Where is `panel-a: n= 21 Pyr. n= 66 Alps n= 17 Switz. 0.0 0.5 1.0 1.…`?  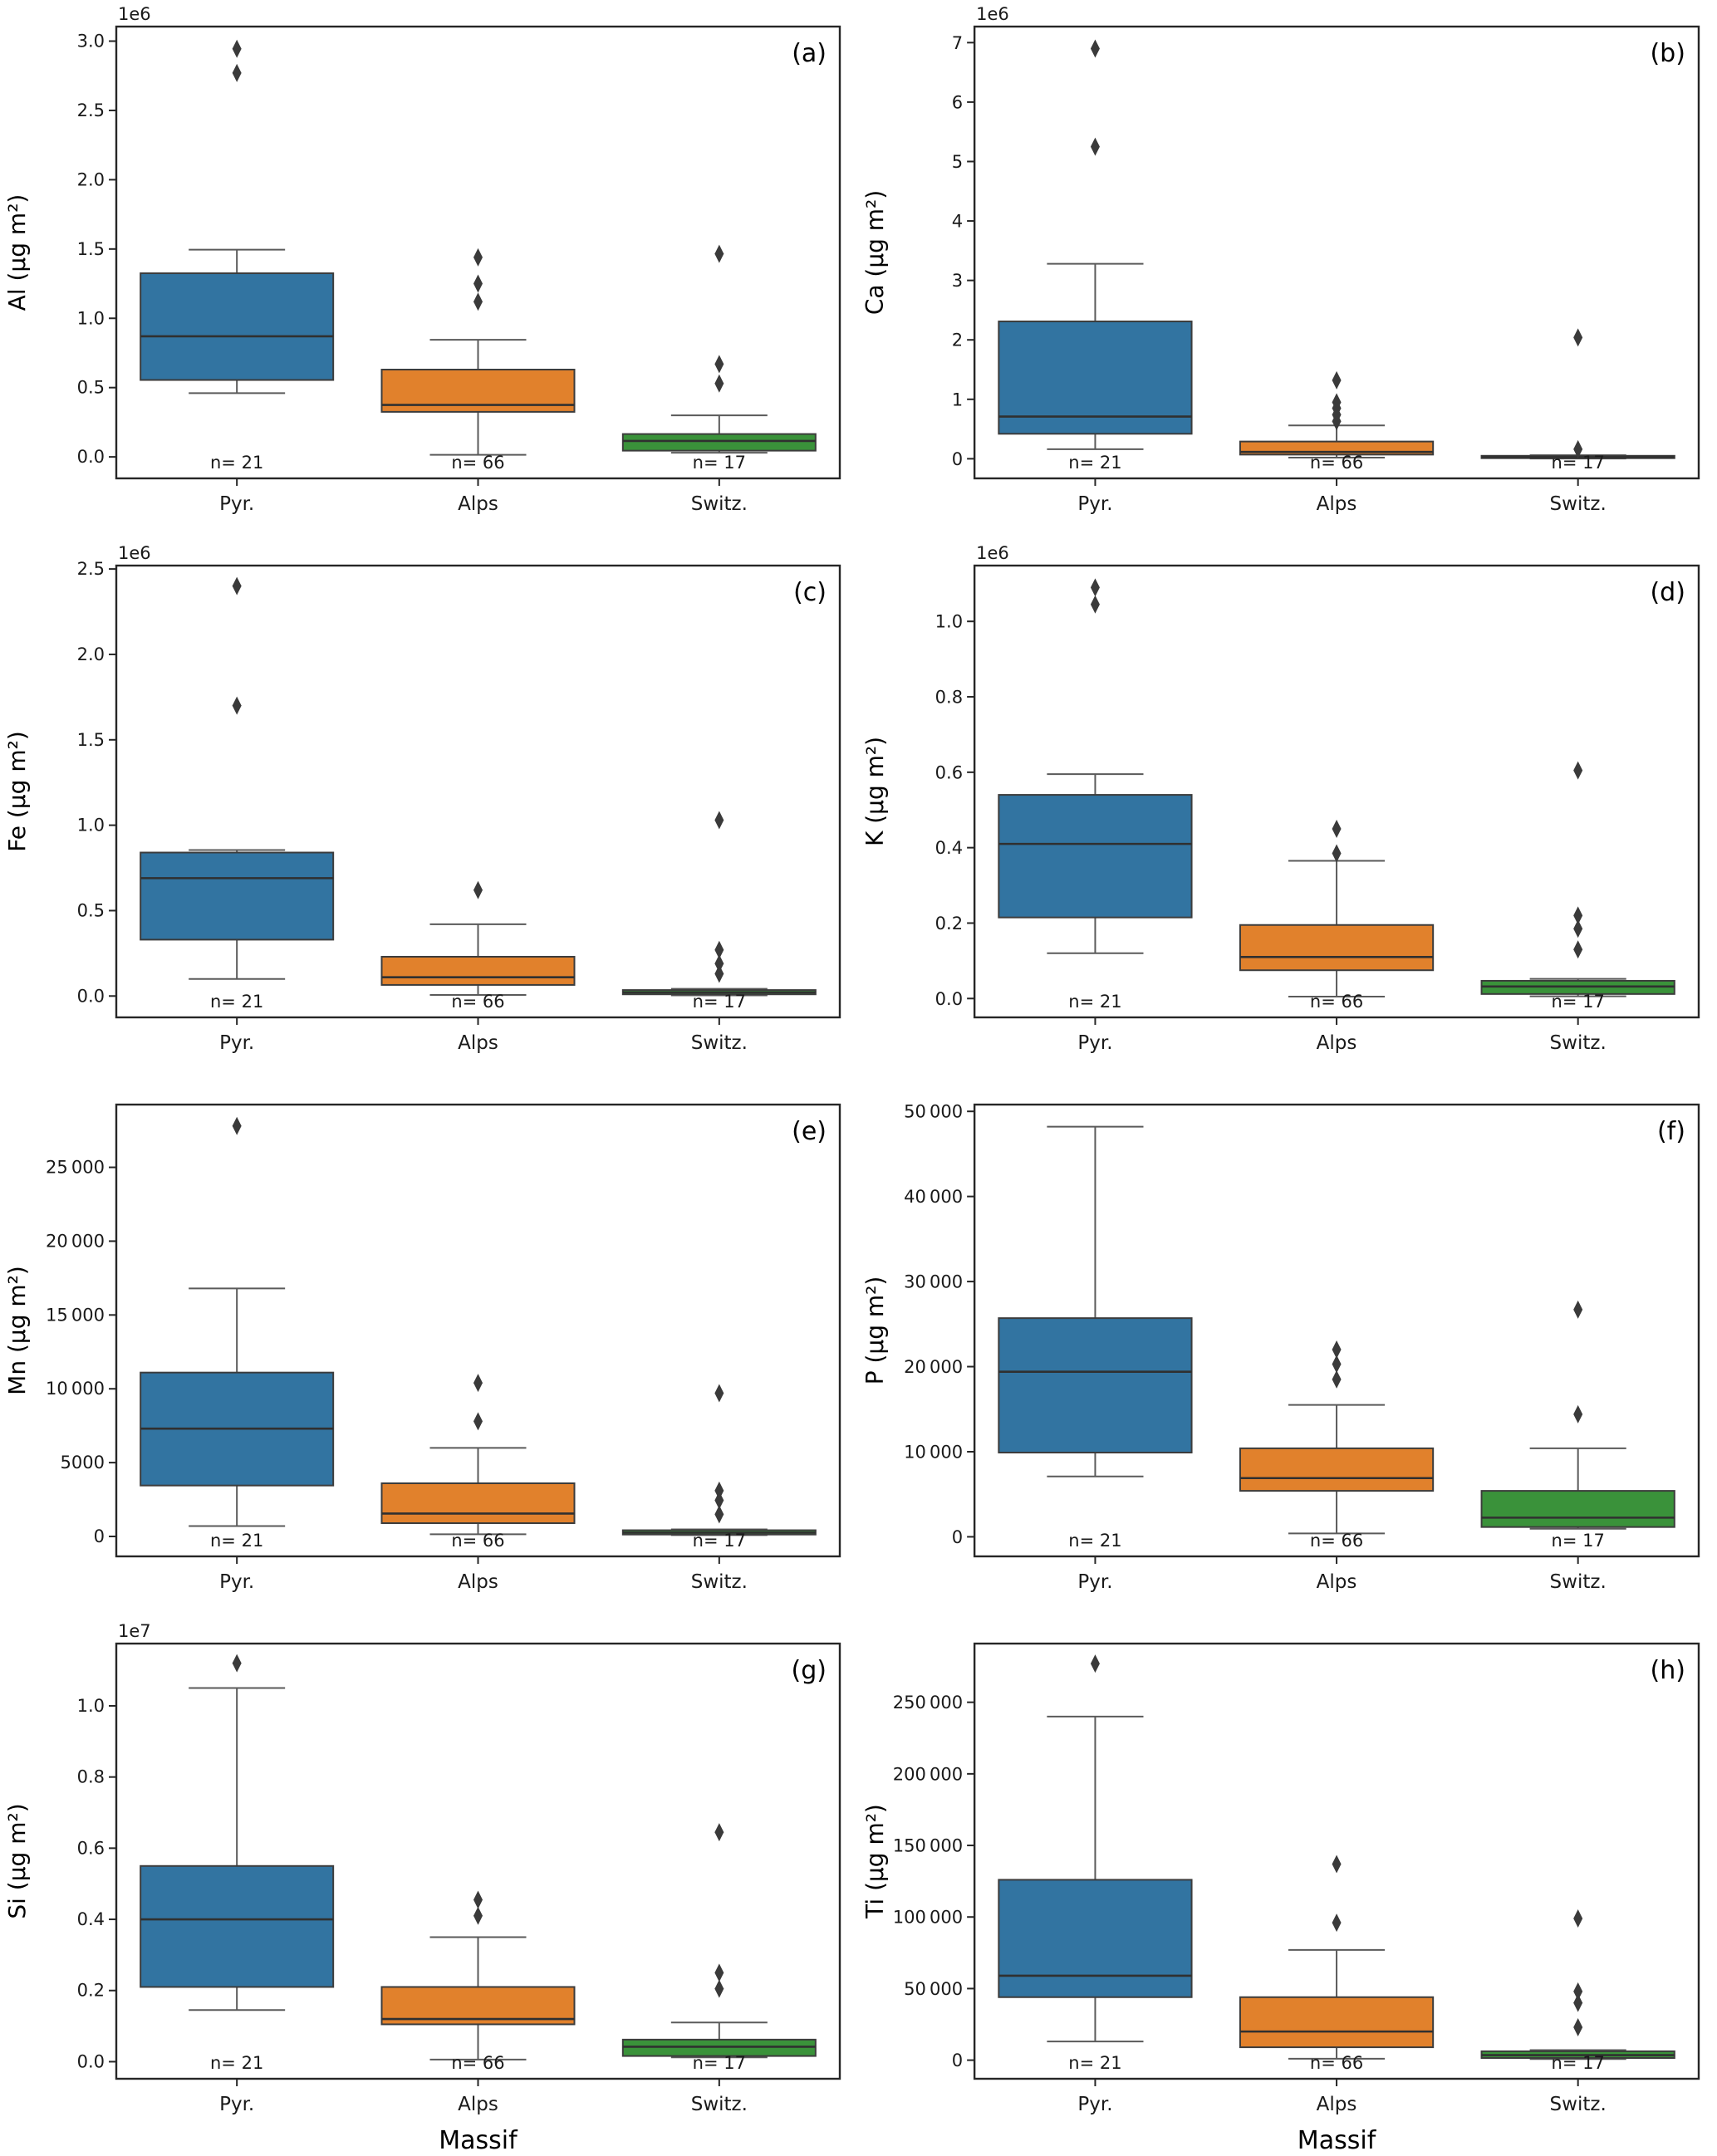
panel-a: n= 21 Pyr. n= 66 Alps n= 17 Switz. 0.0 0.5 1.0 1.… is located at coordinates (429, 269).